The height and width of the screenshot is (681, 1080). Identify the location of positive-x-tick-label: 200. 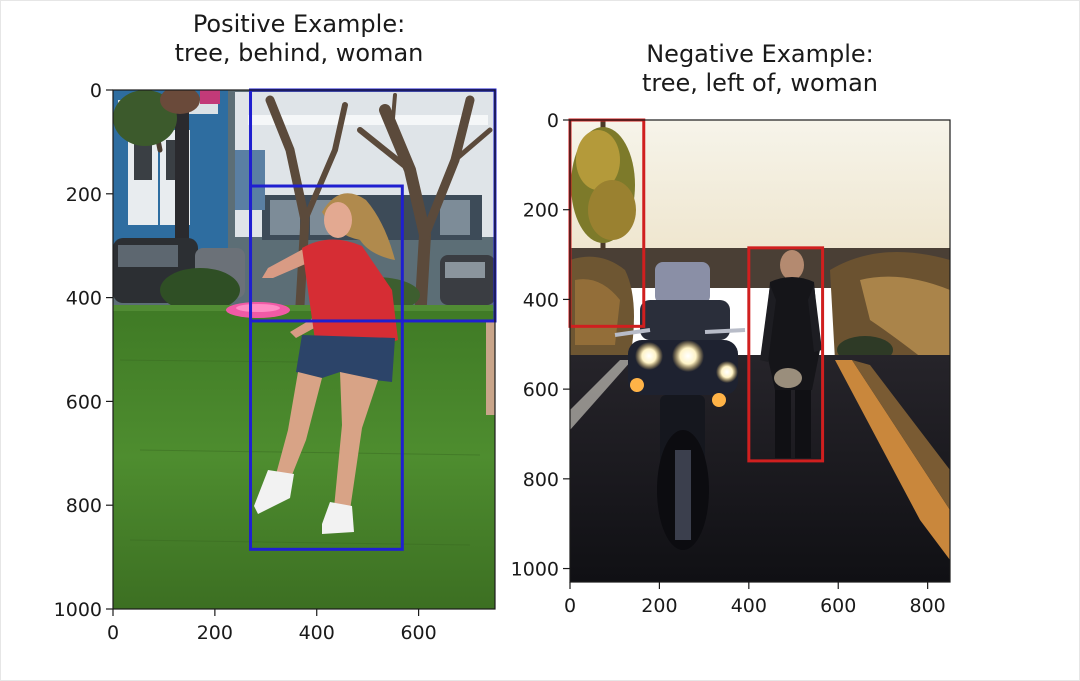
(215, 633).